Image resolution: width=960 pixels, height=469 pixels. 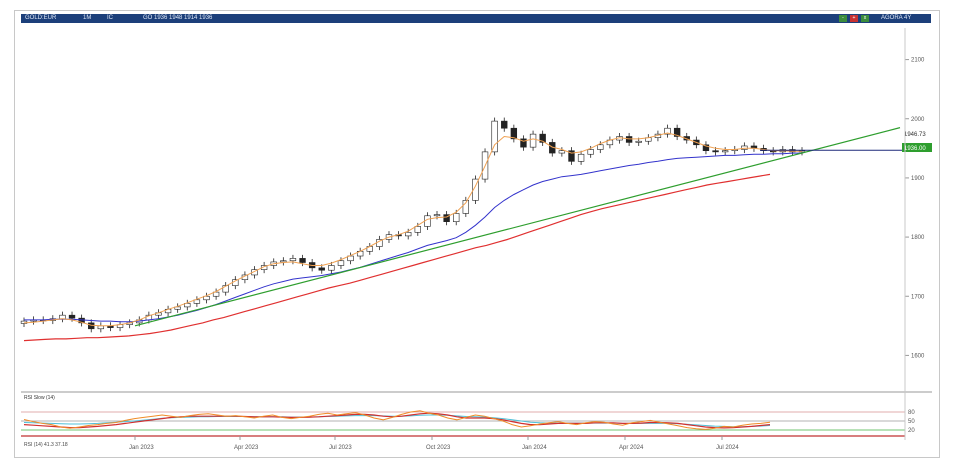 I want to click on ohlc-readout: GO 1936 1948 1914 1936, so click(x=178, y=18).